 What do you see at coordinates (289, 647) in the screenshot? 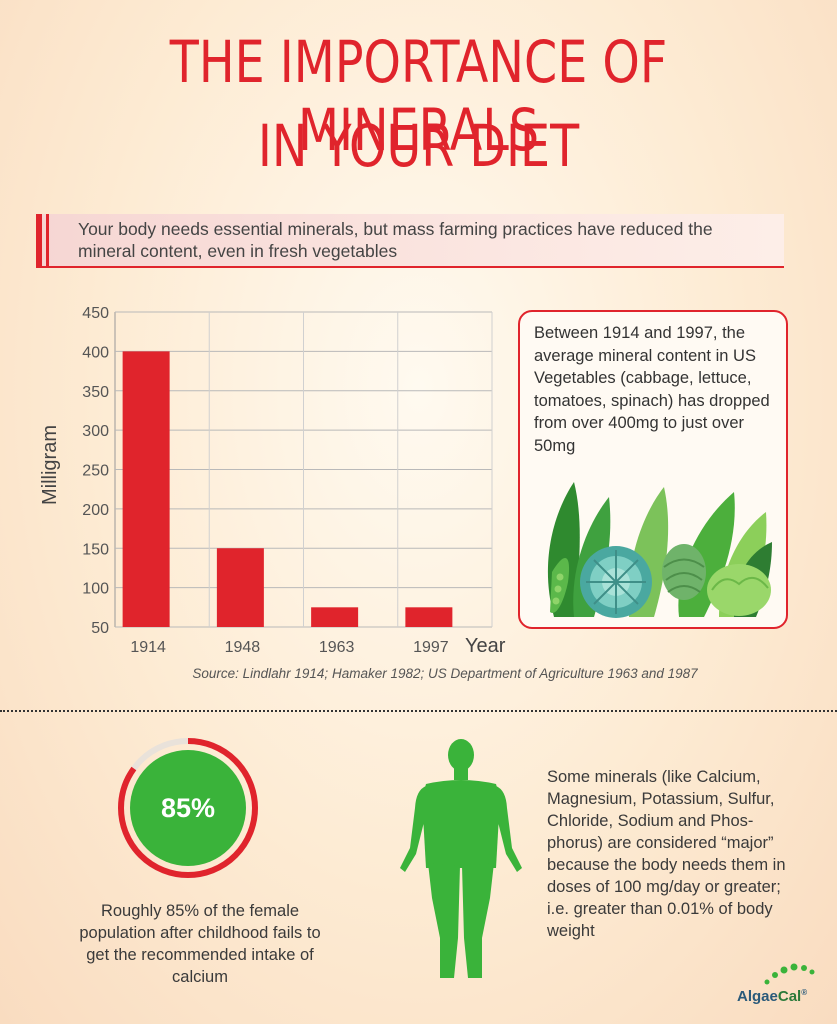
I see `chart-x-tick-labels: 1914 1948 1963 1997` at bounding box center [289, 647].